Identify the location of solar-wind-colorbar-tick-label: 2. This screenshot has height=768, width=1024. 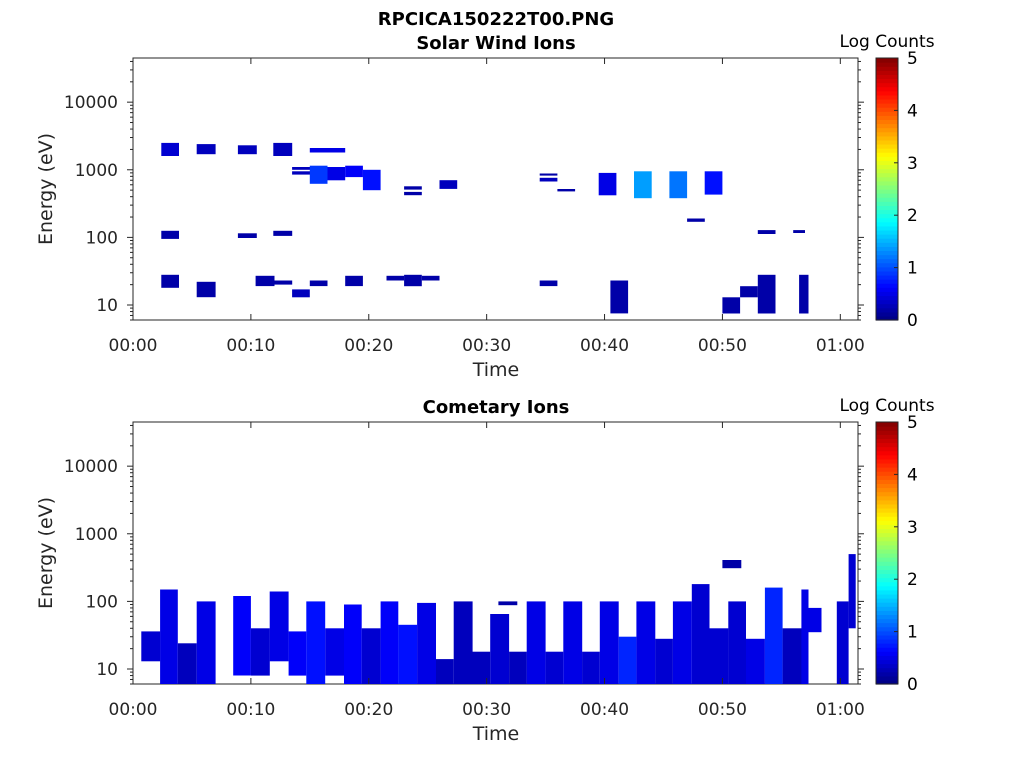
(912, 216).